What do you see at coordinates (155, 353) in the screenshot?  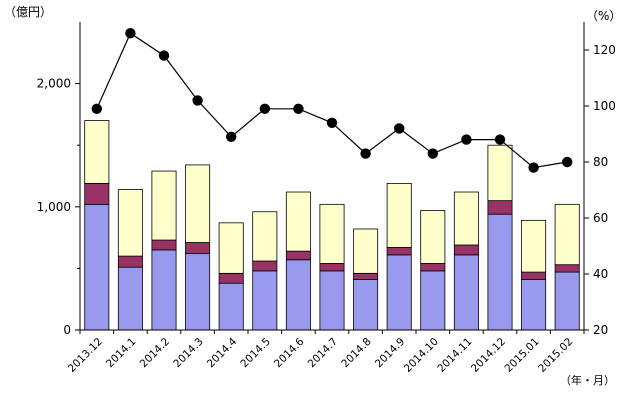 I see `x-category-label: 2014.2` at bounding box center [155, 353].